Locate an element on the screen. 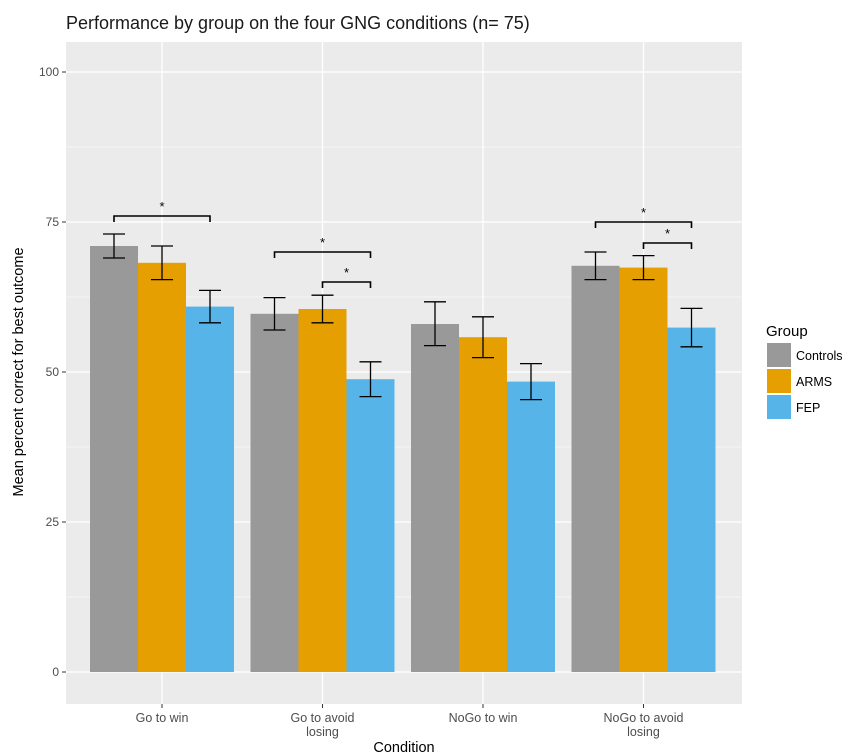 This screenshot has width=845, height=755. legend-title: Group is located at coordinates (787, 331).